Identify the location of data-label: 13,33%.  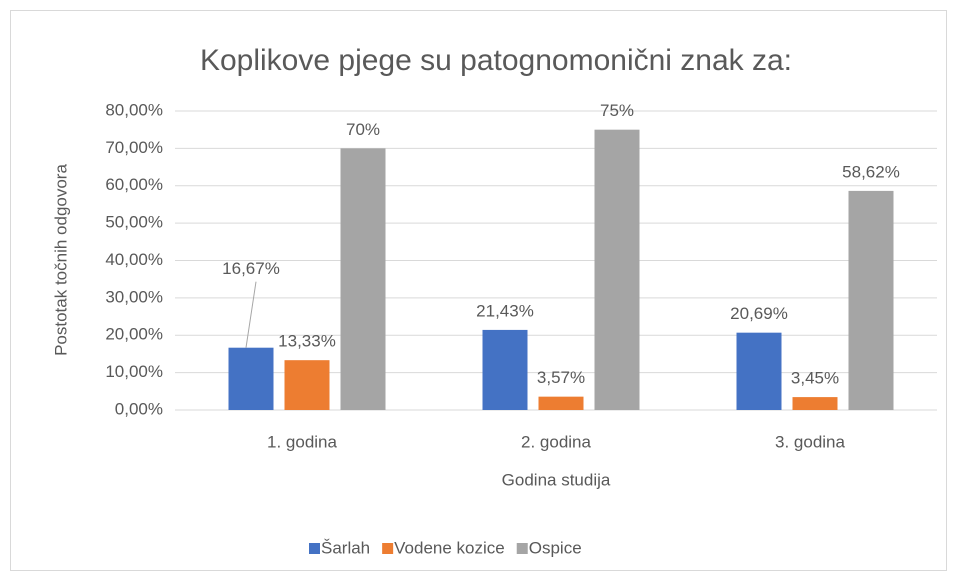
(307, 341).